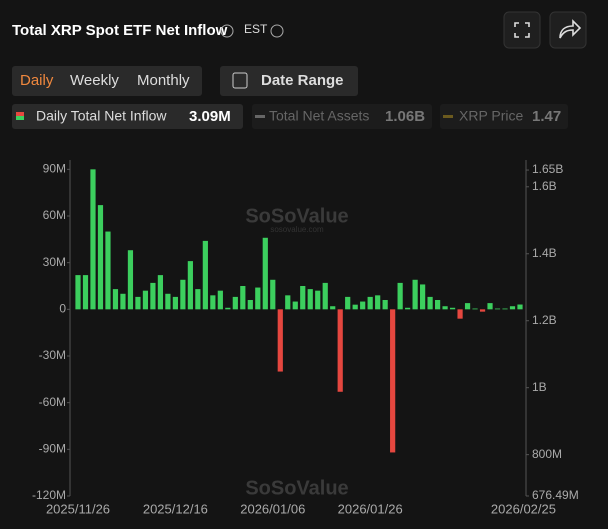 This screenshot has height=529, width=608. What do you see at coordinates (522, 30) in the screenshot?
I see `fullscreen-button` at bounding box center [522, 30].